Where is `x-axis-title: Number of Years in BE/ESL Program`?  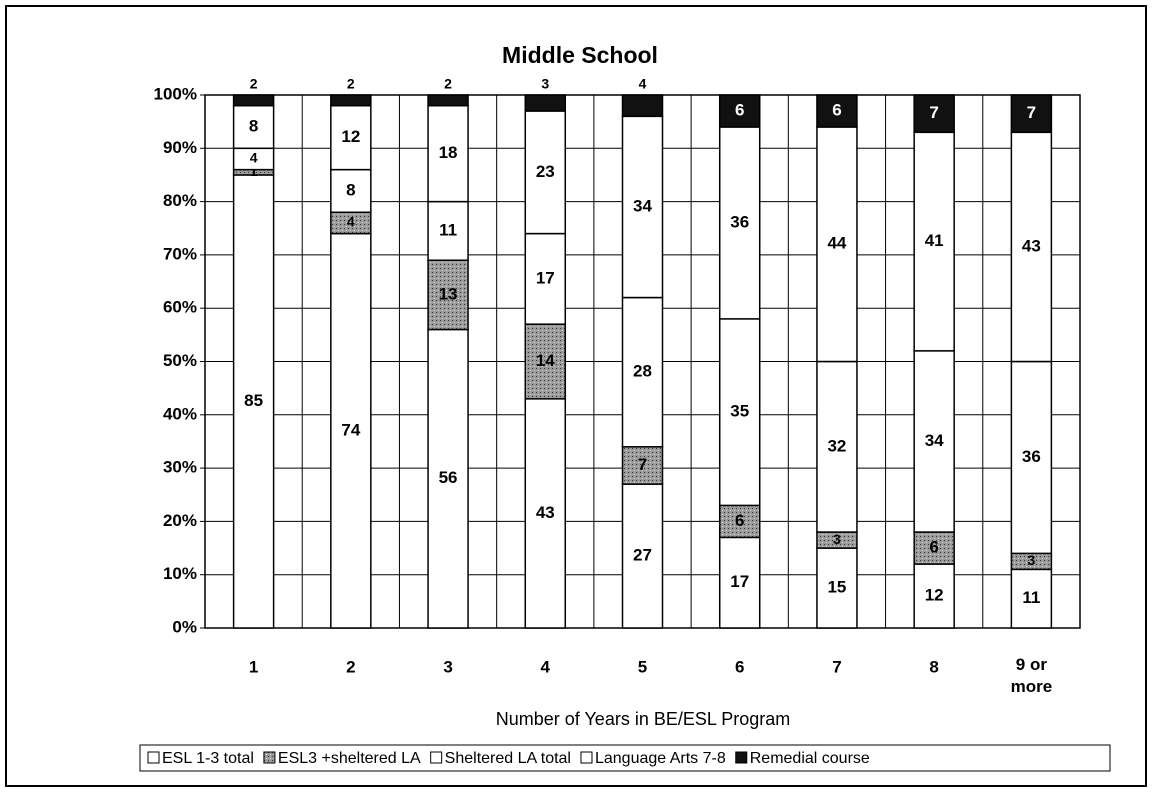 x-axis-title: Number of Years in BE/ESL Program is located at coordinates (643, 719).